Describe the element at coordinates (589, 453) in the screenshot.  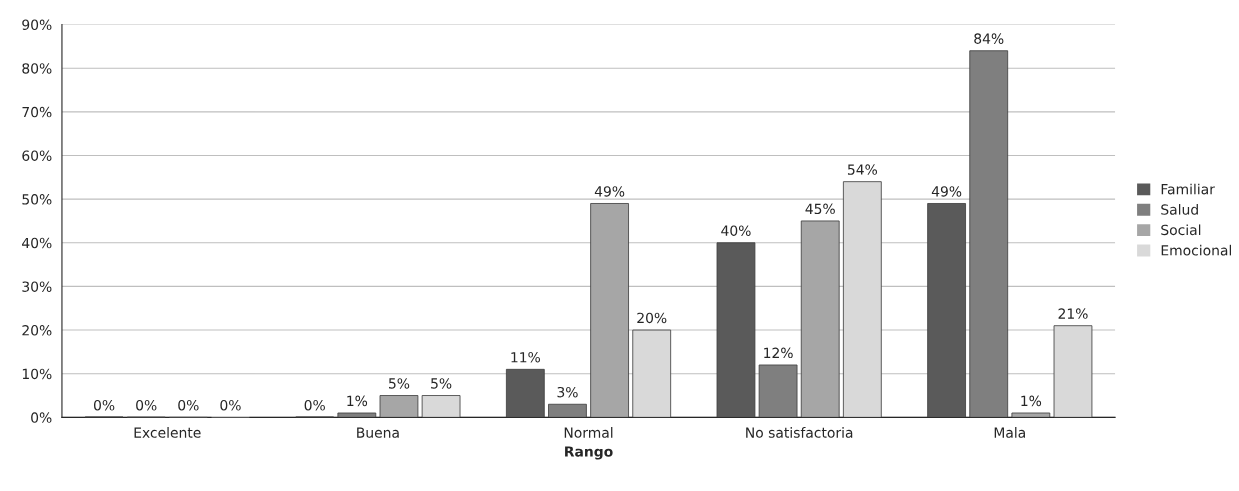
I see `x-axis-title: Rango` at that location.